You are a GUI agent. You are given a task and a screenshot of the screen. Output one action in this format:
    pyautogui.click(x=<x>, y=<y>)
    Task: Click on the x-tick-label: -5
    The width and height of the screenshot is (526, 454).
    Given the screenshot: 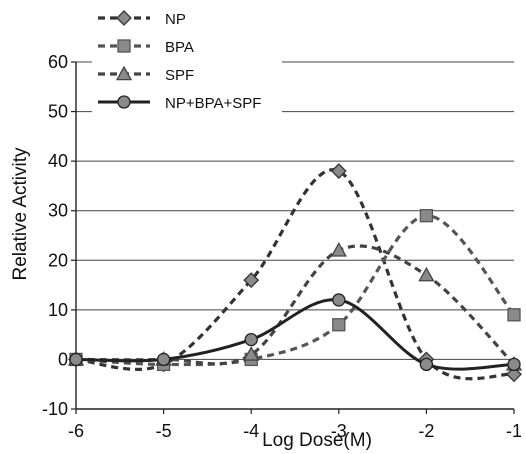 What is the action you would take?
    pyautogui.click(x=164, y=431)
    